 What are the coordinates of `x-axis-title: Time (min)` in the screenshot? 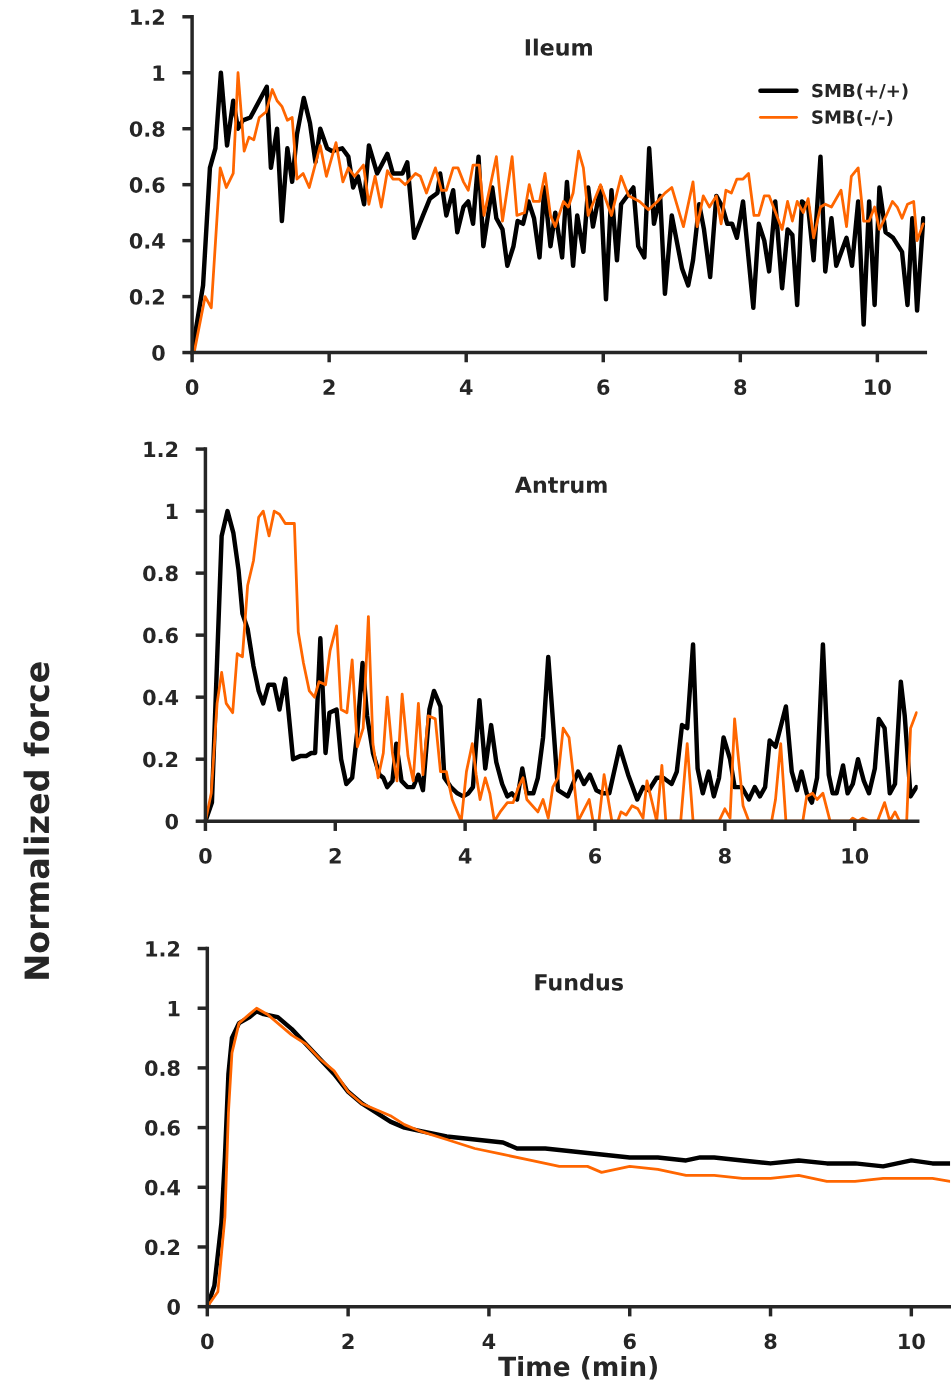 It's located at (577, 1368).